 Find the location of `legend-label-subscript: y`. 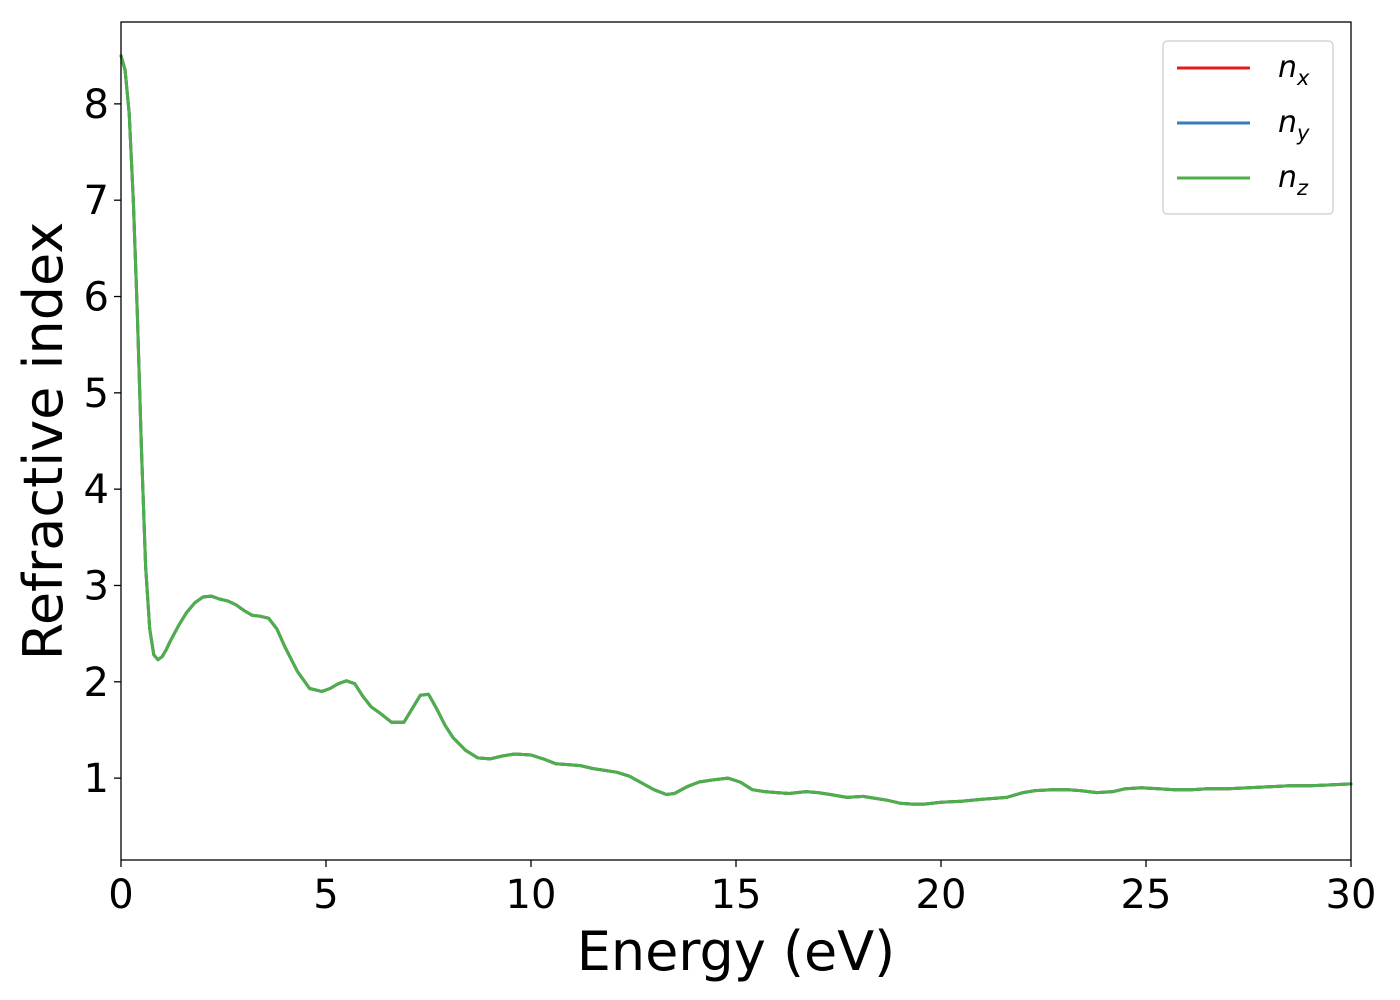

legend-label-subscript: y is located at coordinates (1303, 133).